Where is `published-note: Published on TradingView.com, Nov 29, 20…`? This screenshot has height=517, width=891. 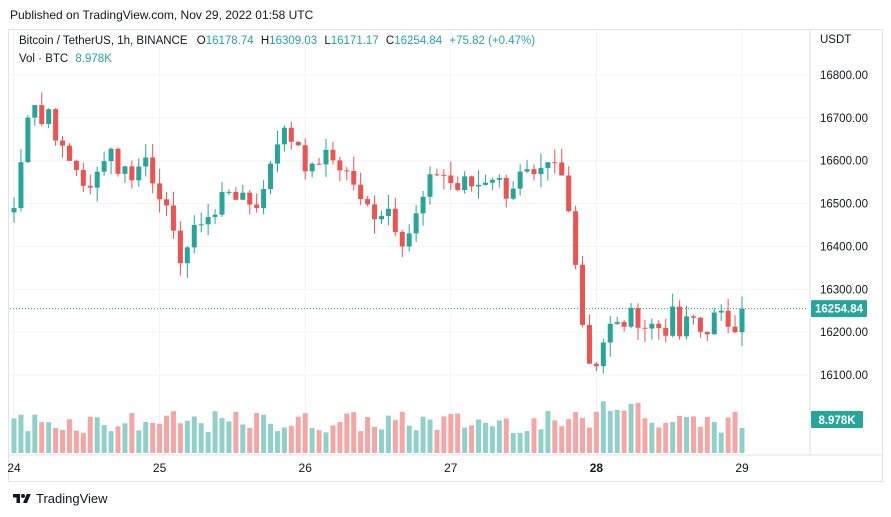
published-note: Published on TradingView.com, Nov 29, 20… is located at coordinates (162, 15).